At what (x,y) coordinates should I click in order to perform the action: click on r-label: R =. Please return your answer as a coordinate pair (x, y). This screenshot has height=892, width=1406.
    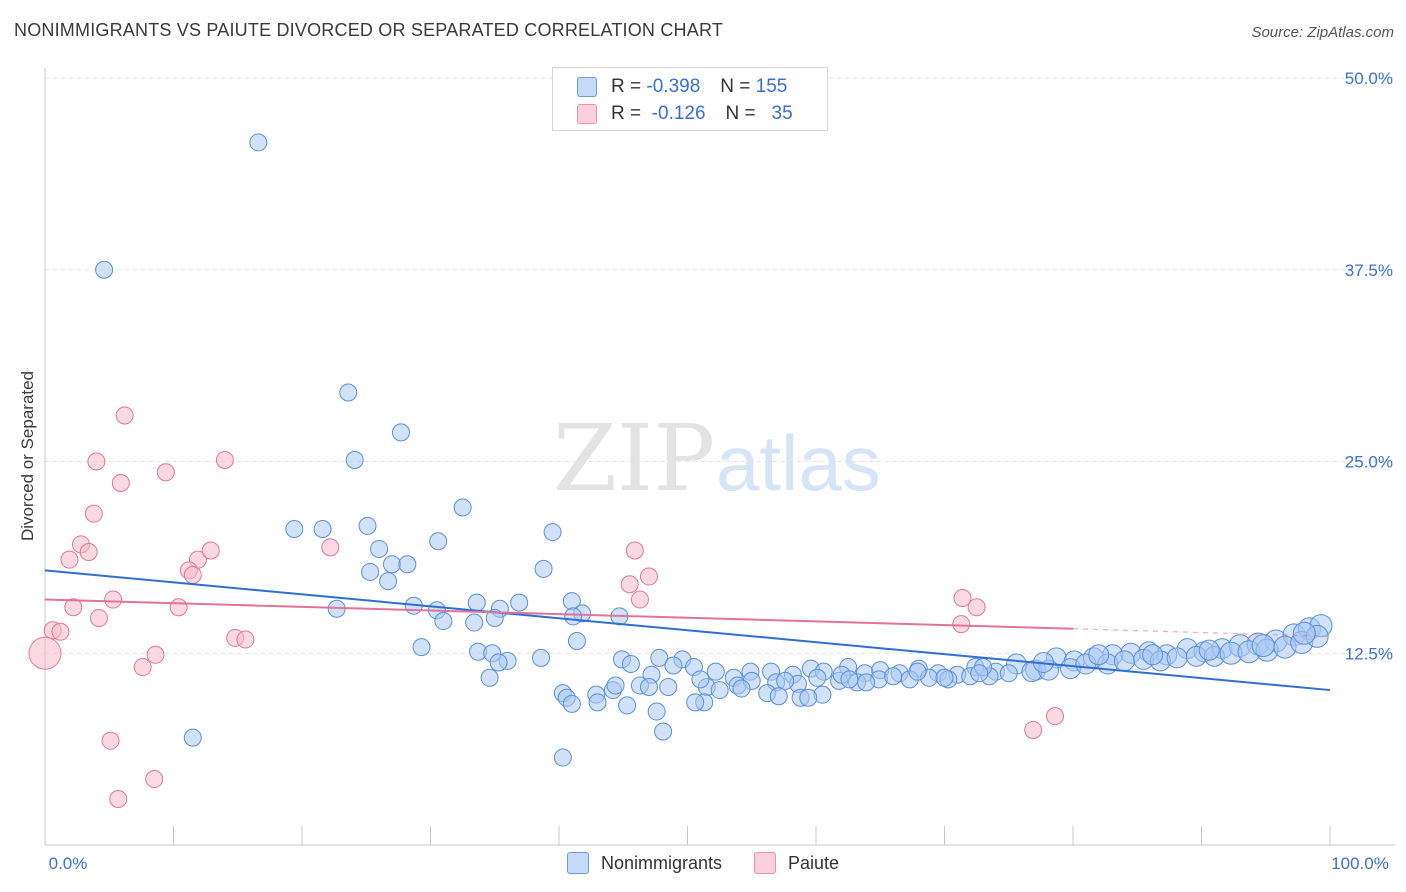
    Looking at the image, I should click on (626, 86).